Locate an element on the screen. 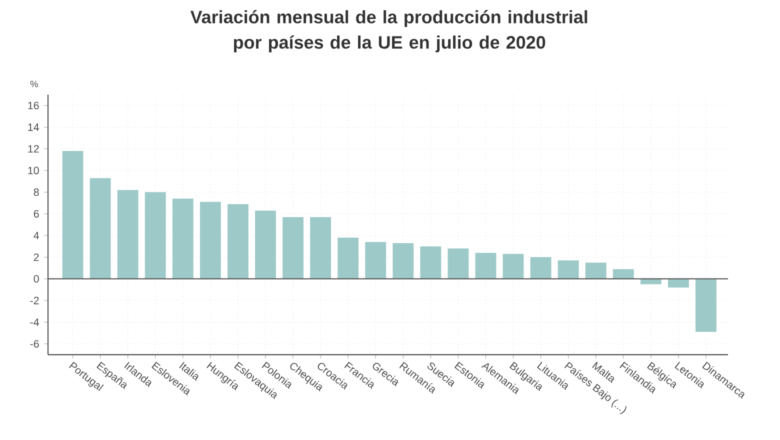  y-tick-label: -4 is located at coordinates (34, 322).